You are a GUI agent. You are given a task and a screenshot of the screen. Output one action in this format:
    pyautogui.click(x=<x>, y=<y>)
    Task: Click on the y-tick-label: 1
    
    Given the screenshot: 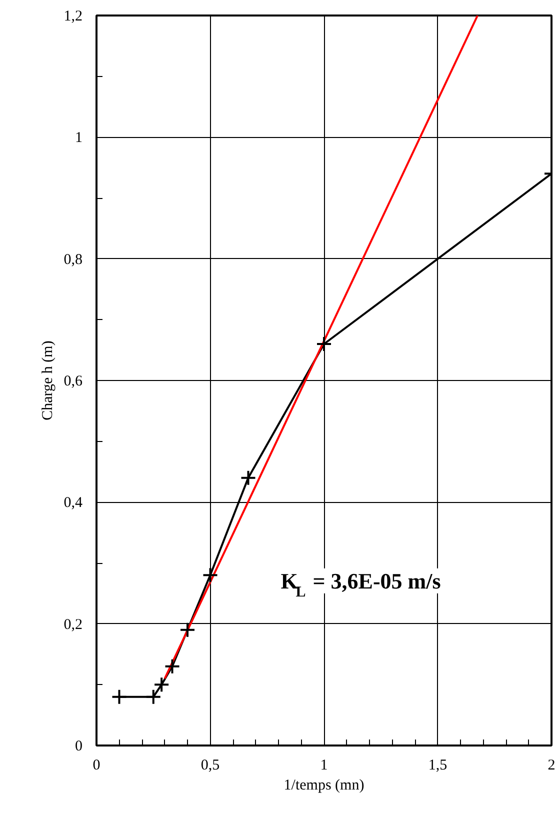 What is the action you would take?
    pyautogui.click(x=78, y=138)
    